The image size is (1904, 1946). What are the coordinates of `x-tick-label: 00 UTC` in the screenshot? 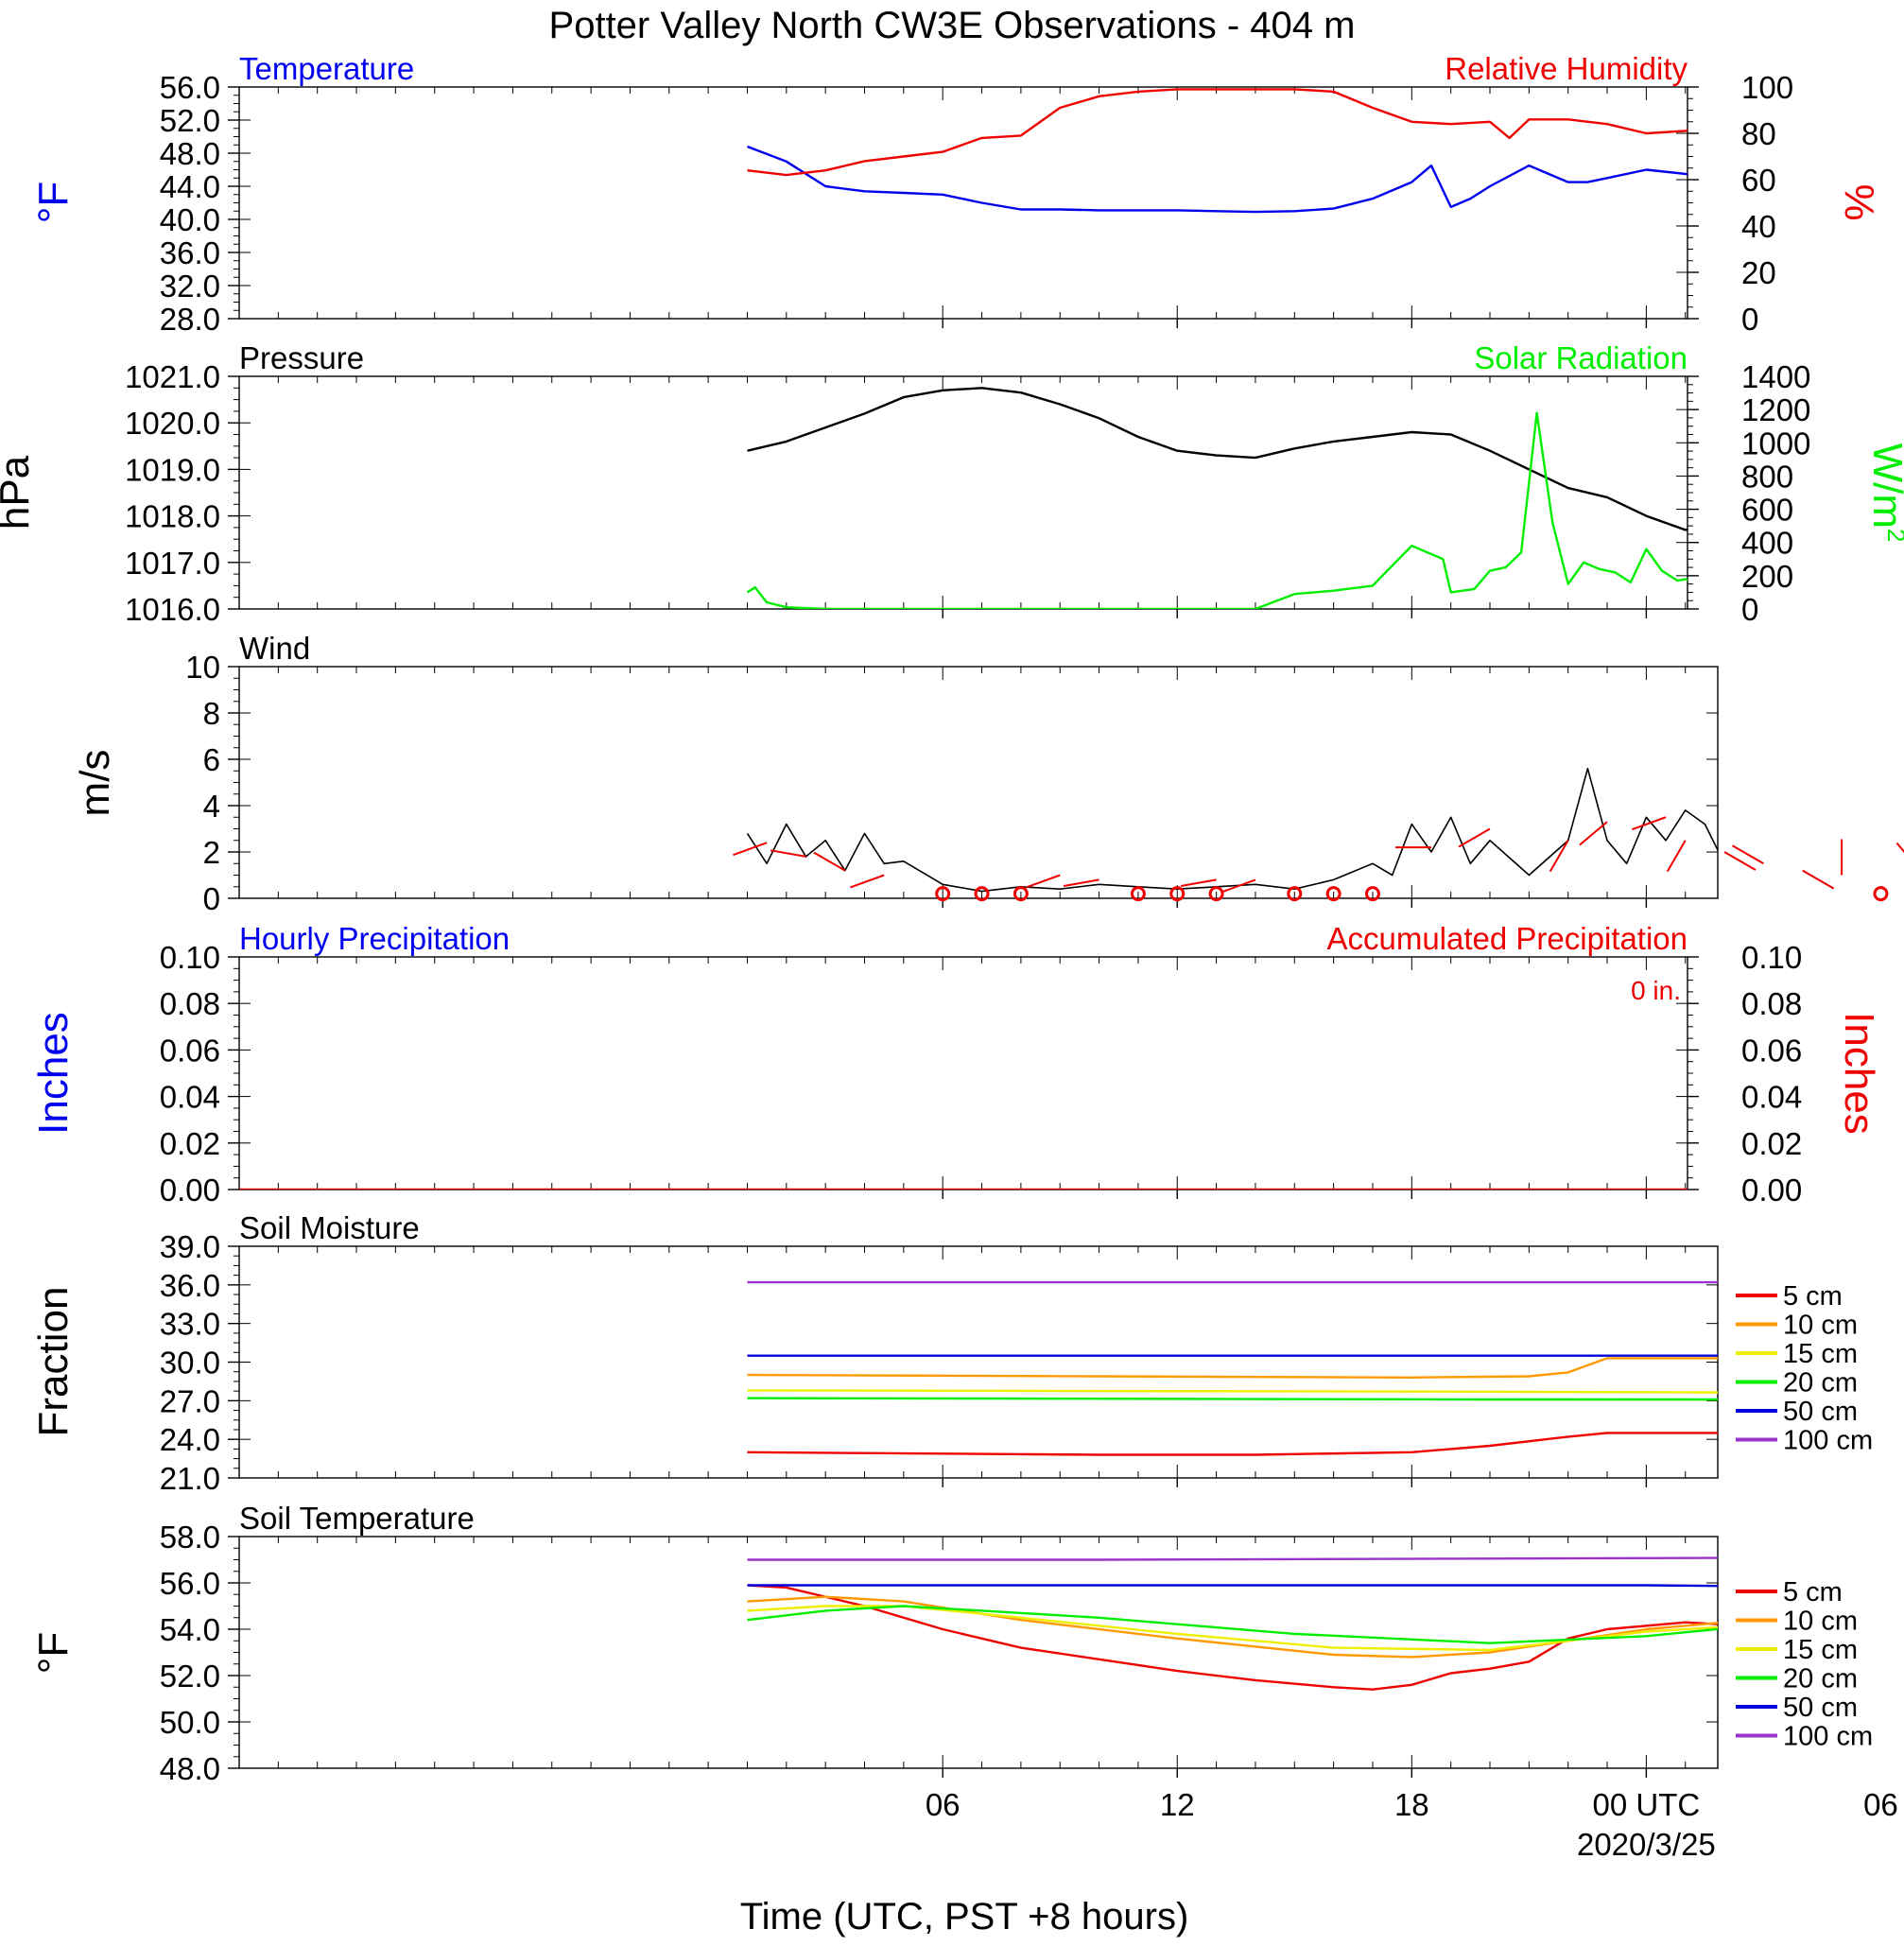 It's located at (1647, 1805).